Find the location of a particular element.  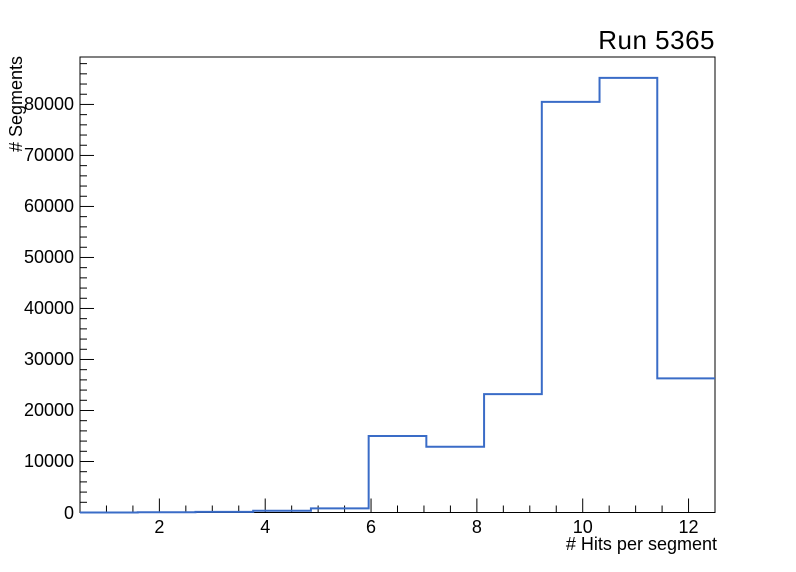

x-axis-title: # Hits per segment is located at coordinates (641, 544).